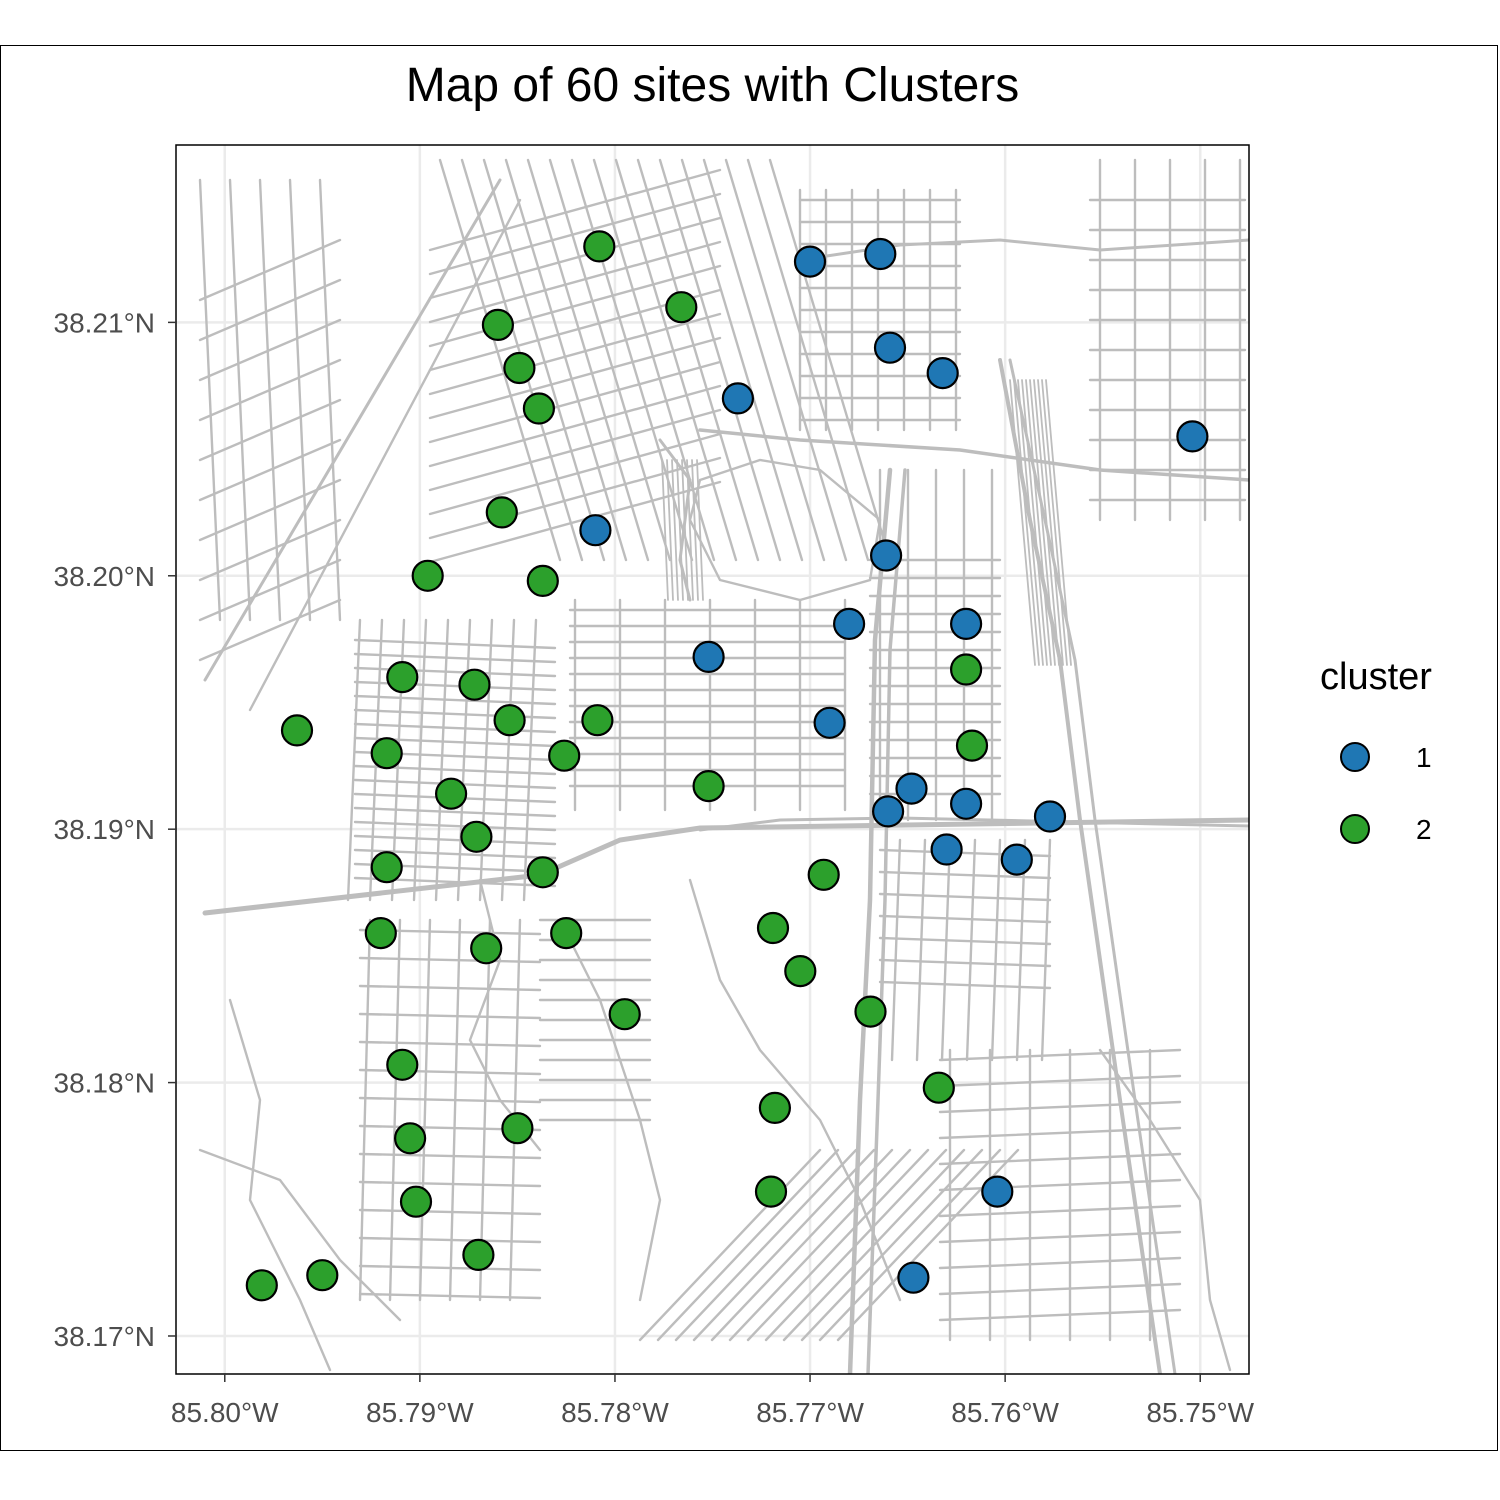  I want to click on x-tick-label: 85.77°W, so click(810, 1412).